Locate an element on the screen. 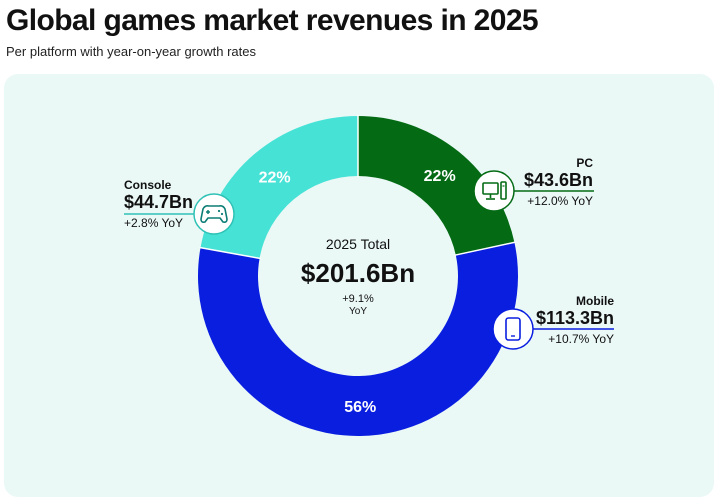  donut-center: 2025 Total $201.6Bn +9.1% YoY is located at coordinates (358, 276).